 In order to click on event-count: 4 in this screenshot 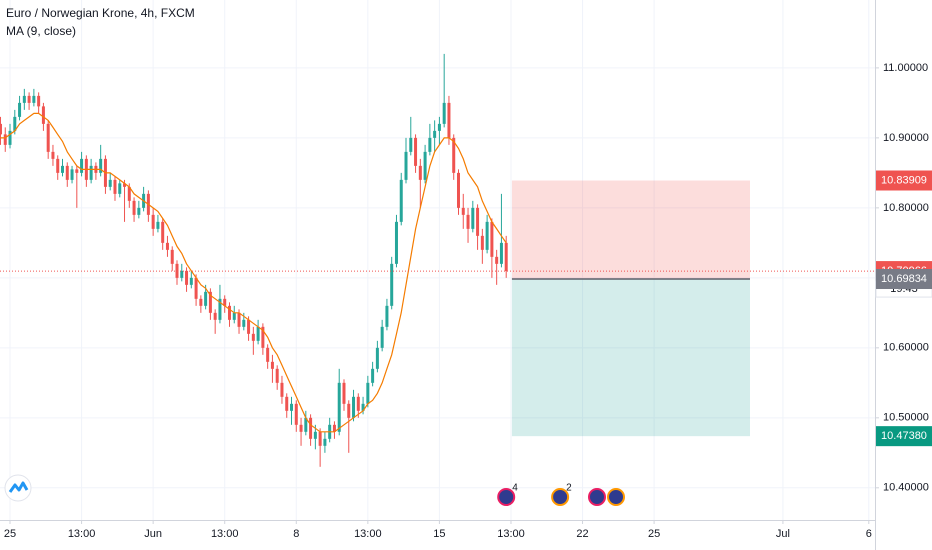, I will do `click(515, 488)`.